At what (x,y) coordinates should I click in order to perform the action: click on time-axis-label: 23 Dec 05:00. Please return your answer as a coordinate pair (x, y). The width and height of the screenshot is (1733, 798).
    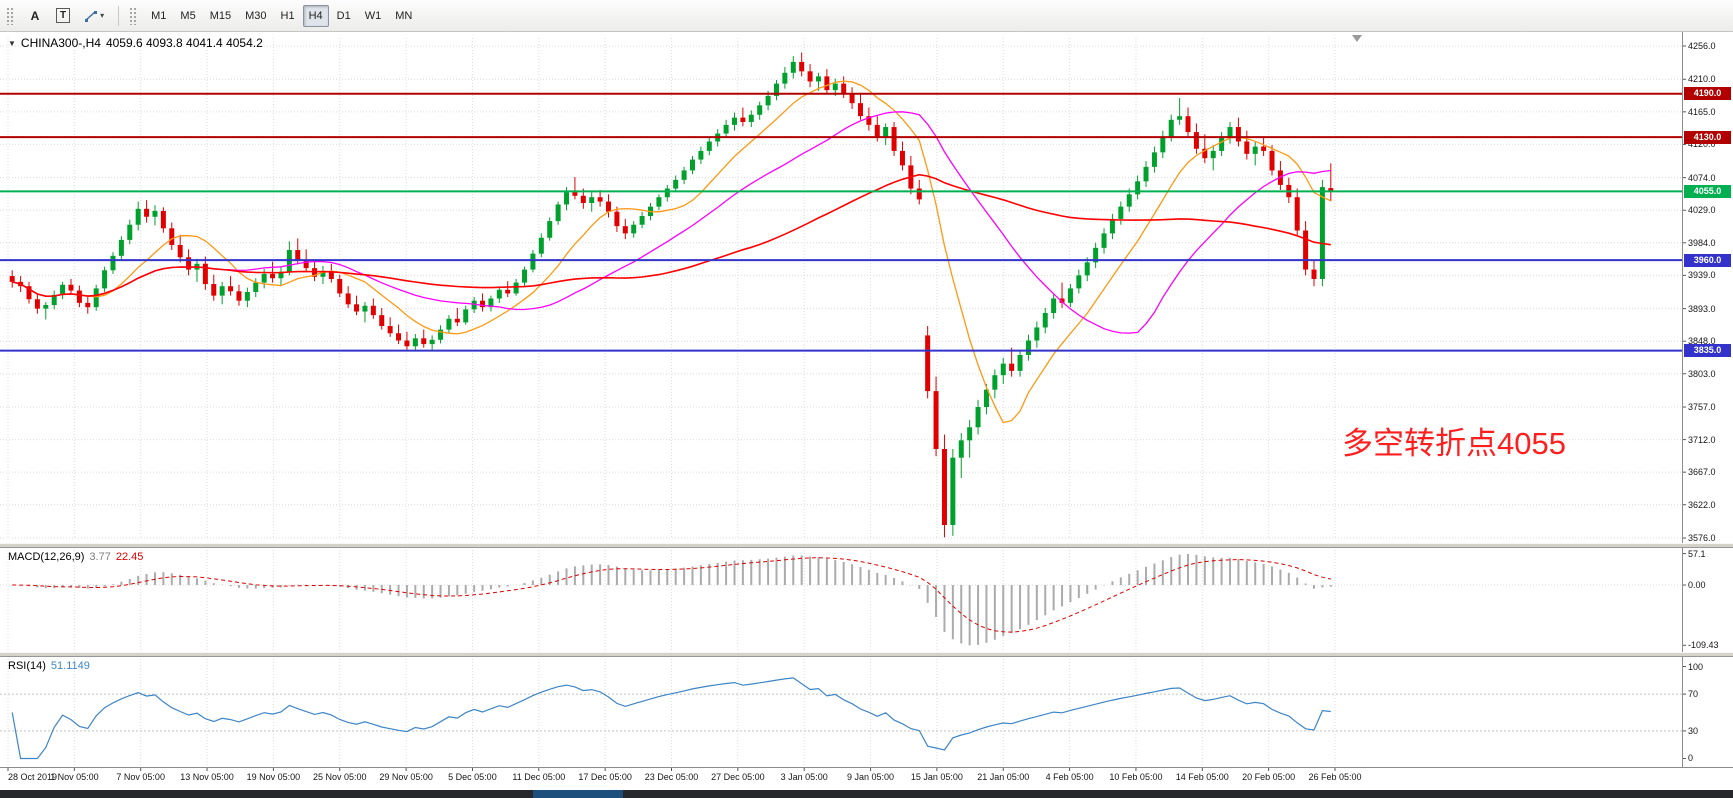
    Looking at the image, I should click on (671, 777).